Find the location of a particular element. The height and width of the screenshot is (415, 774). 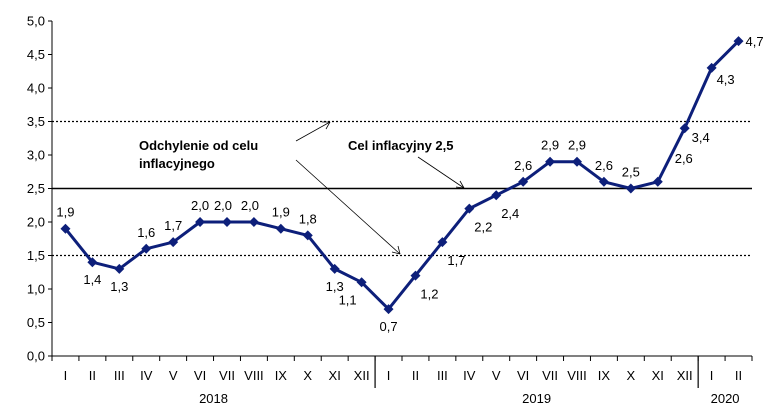

data-label: 2,5 is located at coordinates (631, 172).